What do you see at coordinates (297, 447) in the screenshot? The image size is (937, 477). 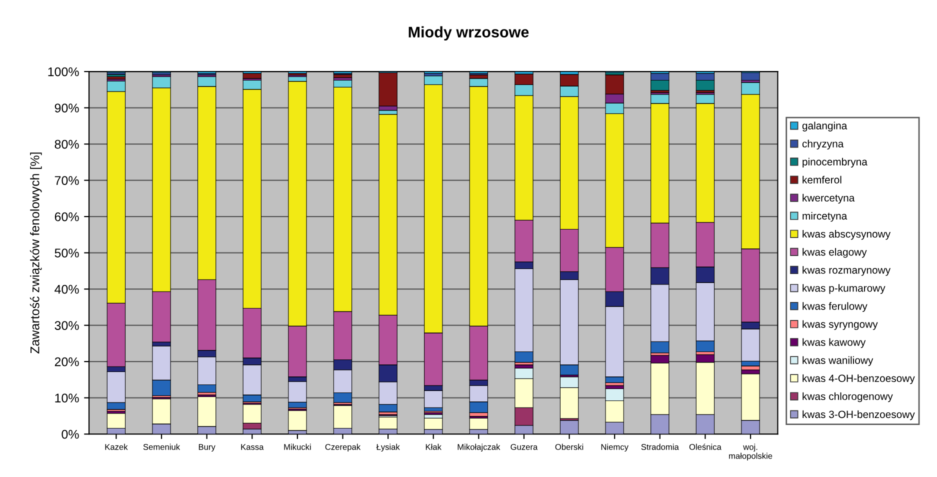 I see `x-tick-label: Mikucki` at bounding box center [297, 447].